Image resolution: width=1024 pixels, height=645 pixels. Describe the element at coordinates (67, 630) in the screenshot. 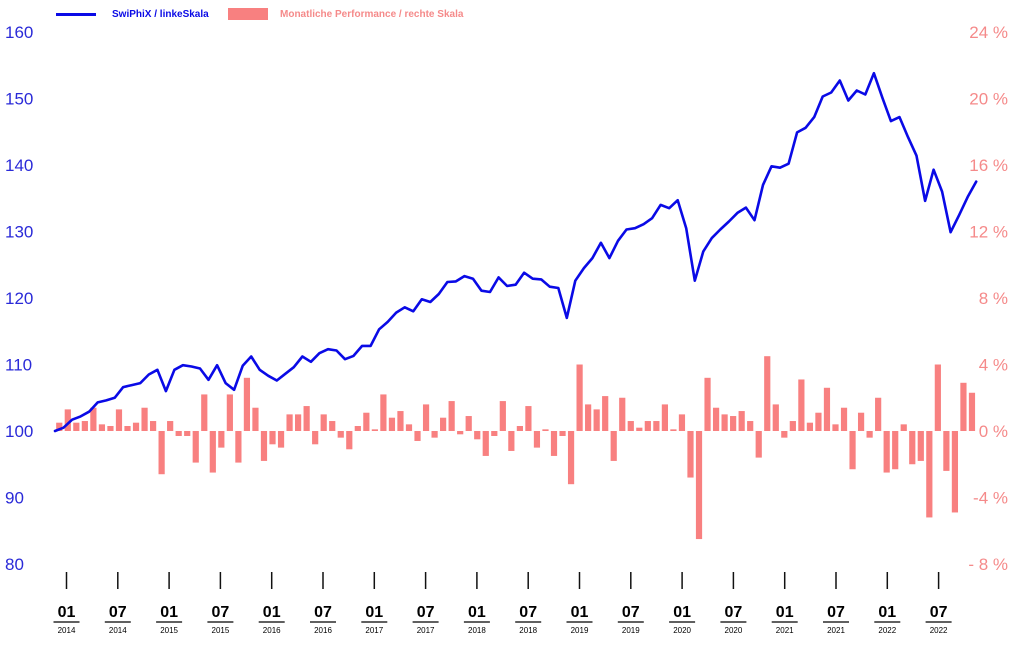

I see `x-tick-year: 2014` at that location.